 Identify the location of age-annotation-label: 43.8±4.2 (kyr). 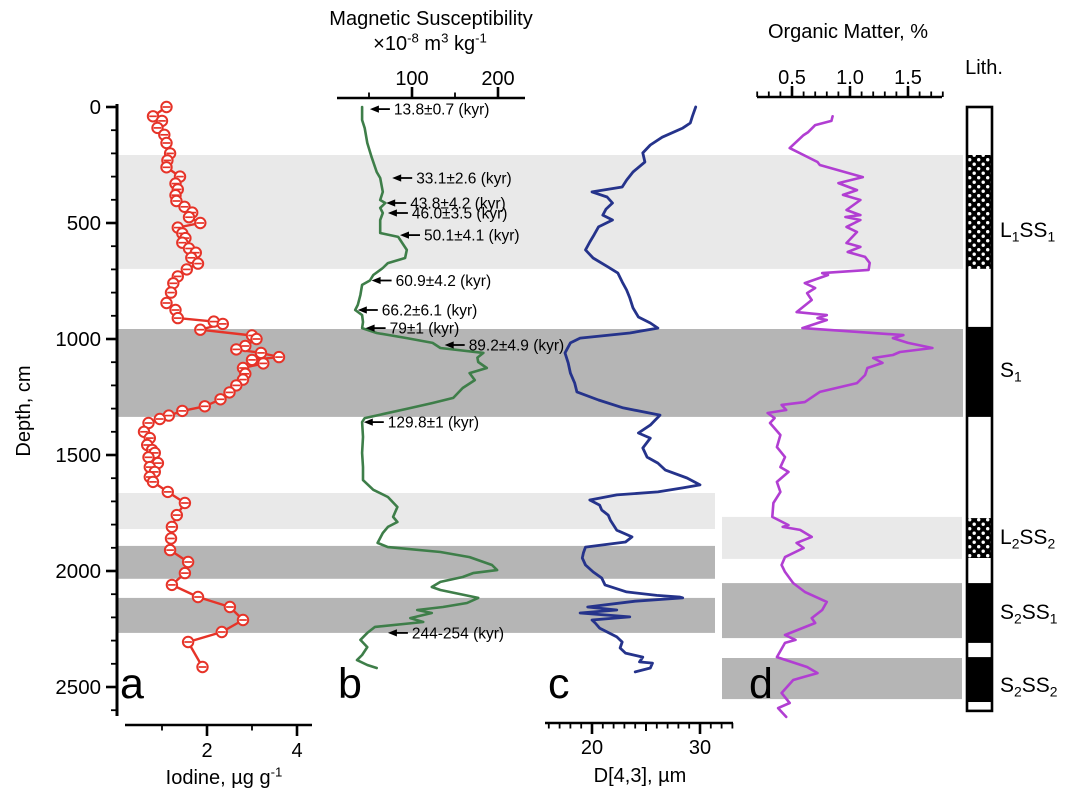
(458, 204).